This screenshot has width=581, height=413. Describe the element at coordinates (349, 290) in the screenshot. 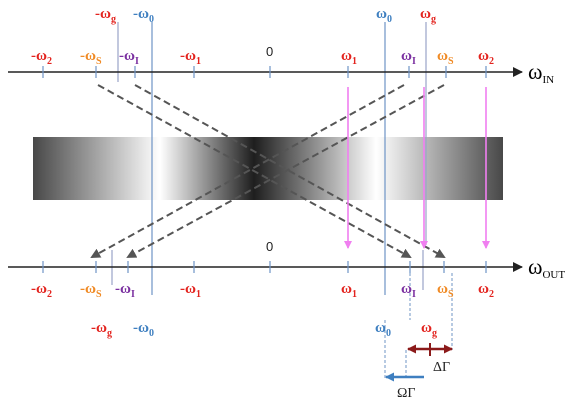

I see `label-out-omega-1: ω1` at that location.